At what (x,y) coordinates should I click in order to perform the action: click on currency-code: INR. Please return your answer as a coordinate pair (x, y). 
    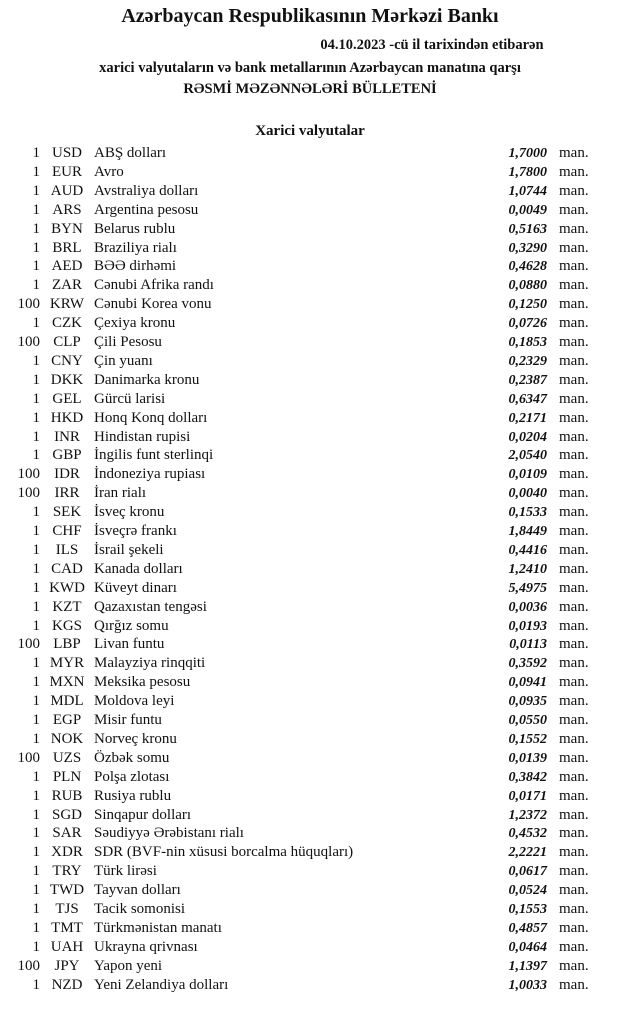
    Looking at the image, I should click on (67, 436).